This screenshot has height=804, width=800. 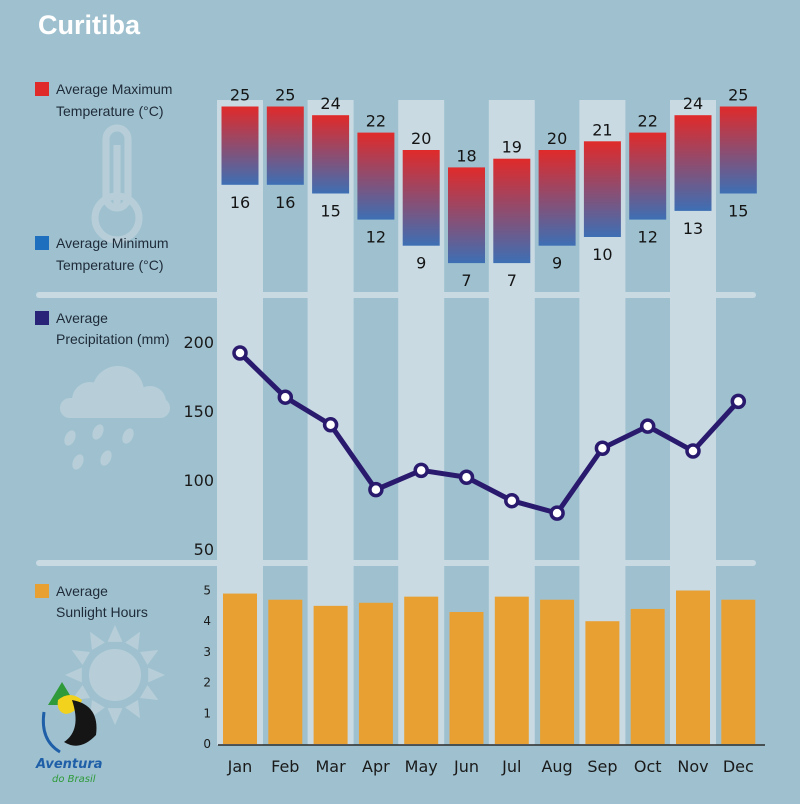 What do you see at coordinates (376, 766) in the screenshot?
I see `month-label: Apr` at bounding box center [376, 766].